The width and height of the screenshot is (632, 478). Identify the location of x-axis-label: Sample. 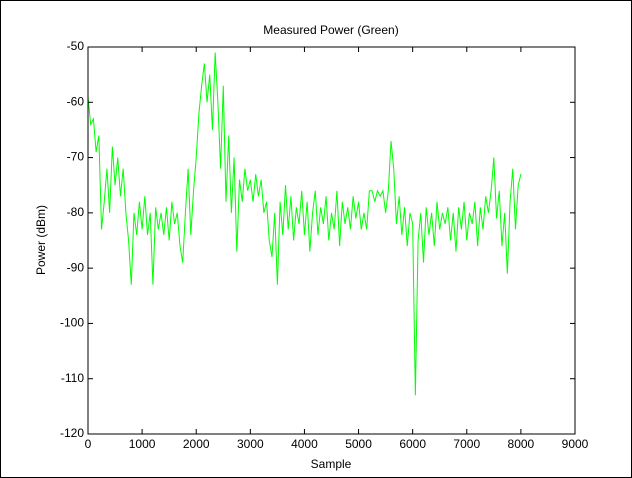
(331, 464).